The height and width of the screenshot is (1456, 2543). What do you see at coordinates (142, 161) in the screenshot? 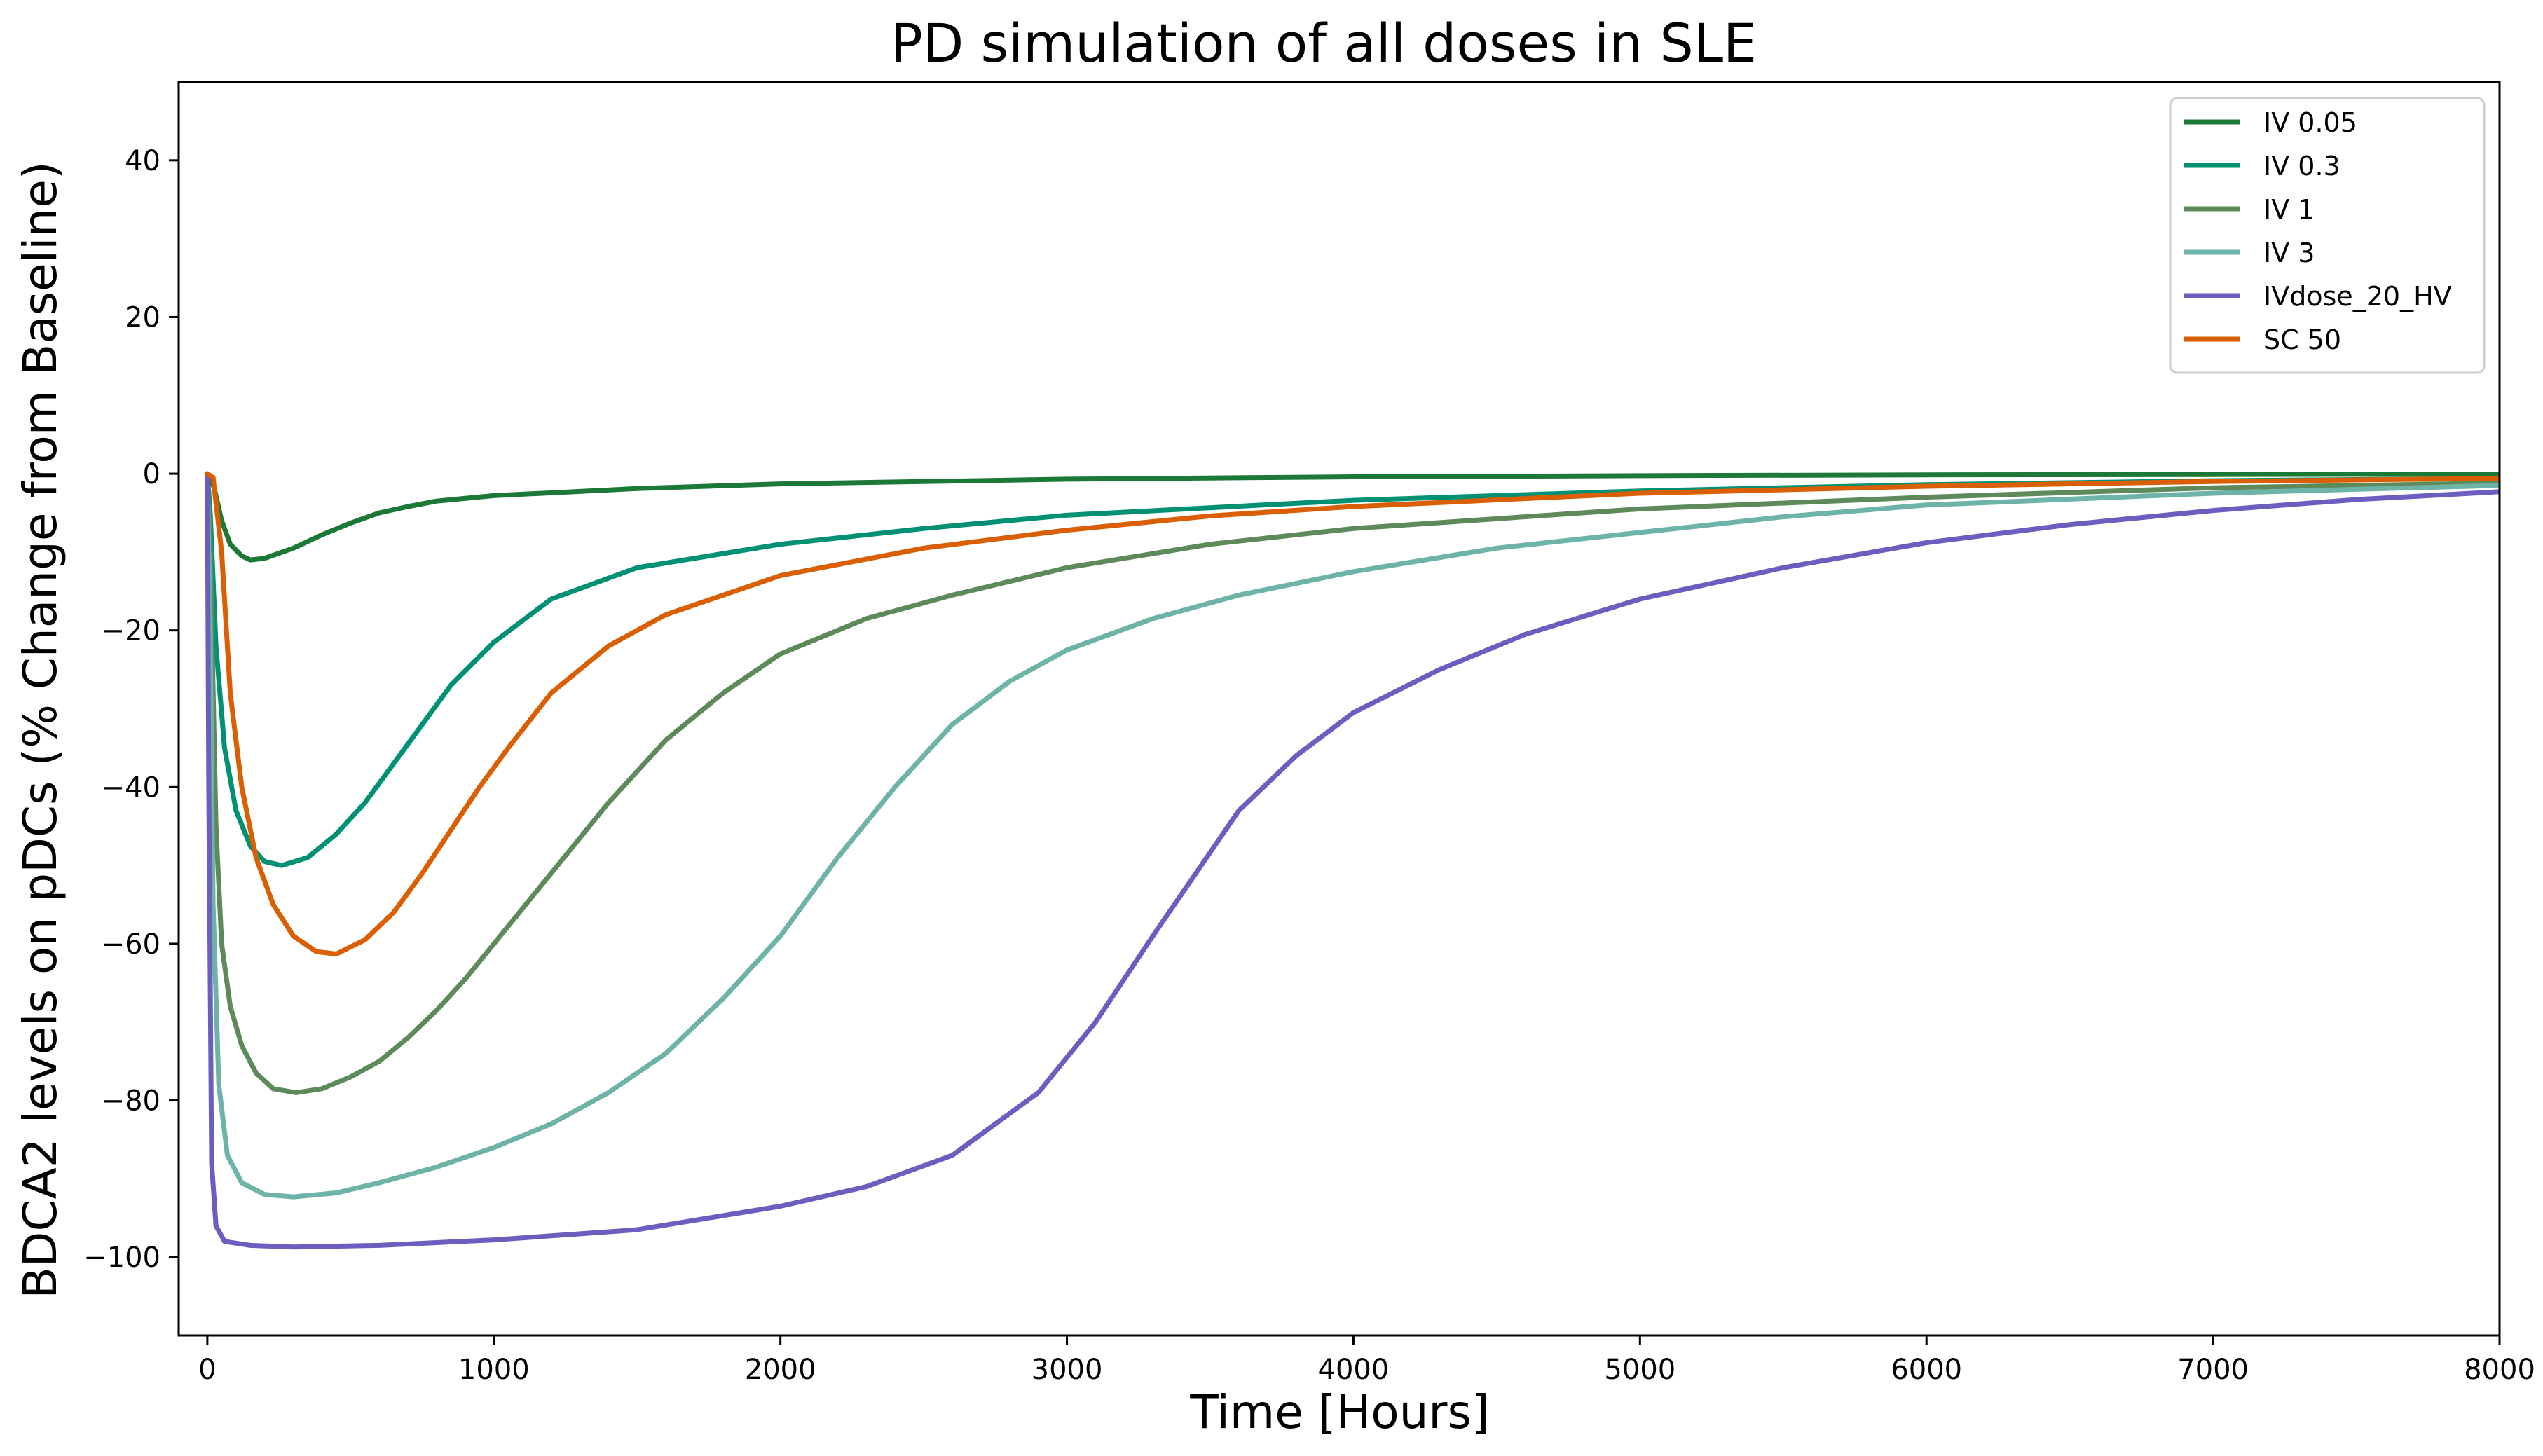
I see `y-tick-label-7: 40` at bounding box center [142, 161].